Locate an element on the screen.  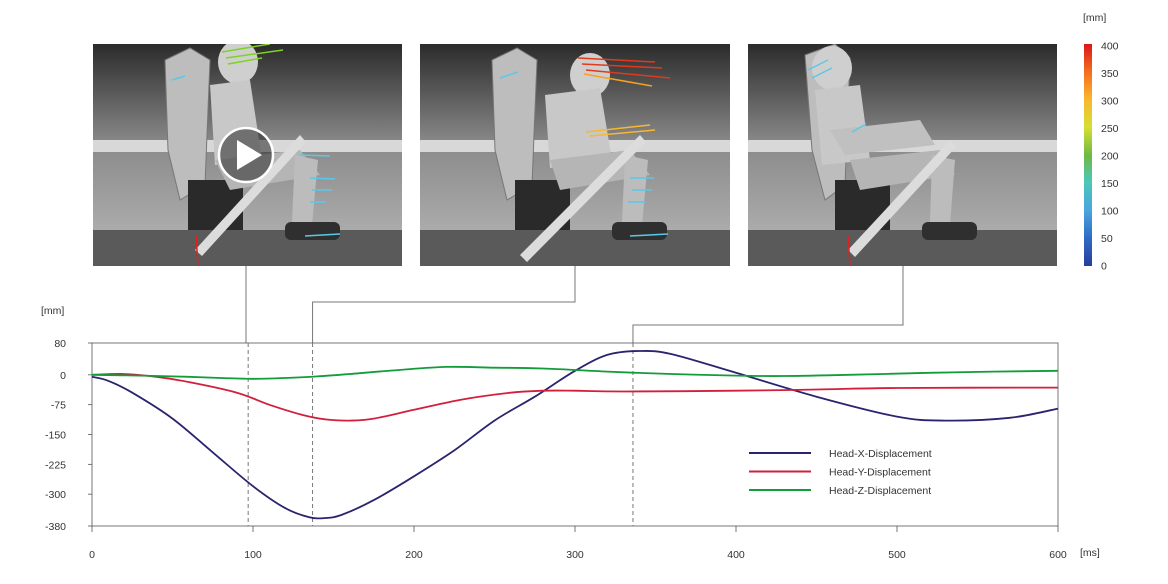
y-tick-label: -300 is located at coordinates (55, 495).